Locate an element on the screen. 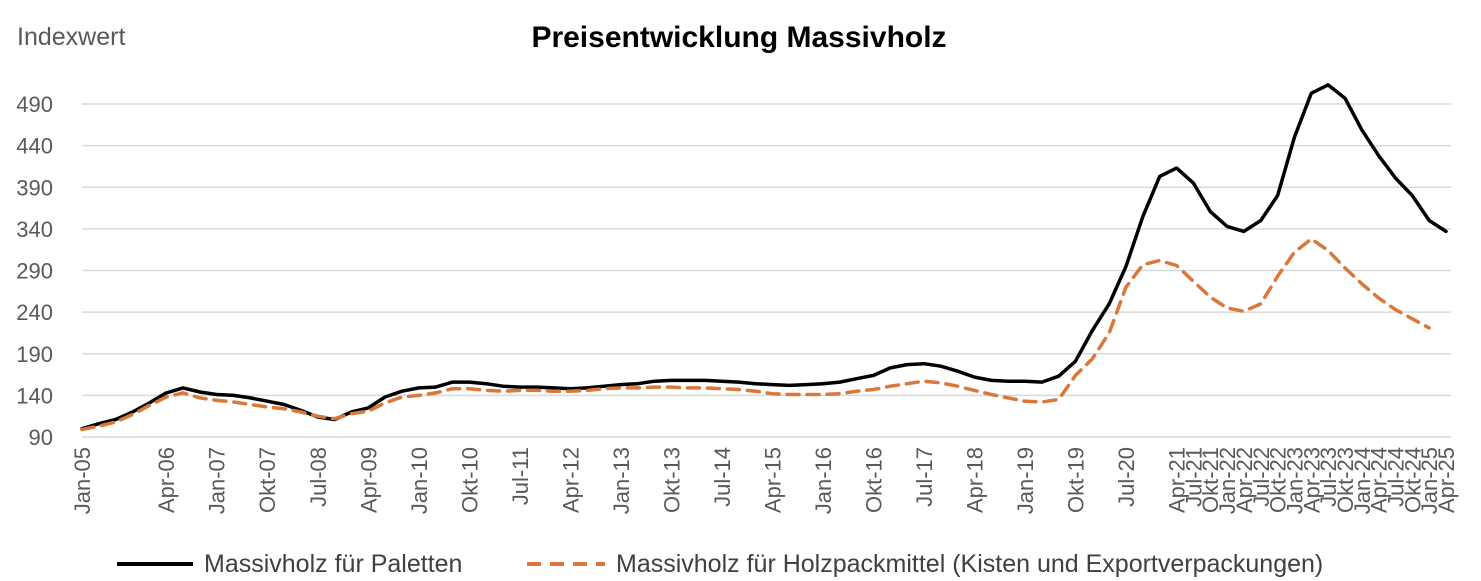 This screenshot has width=1481, height=581. x-tick-label-jan-13: Jan-13 is located at coordinates (621, 480).